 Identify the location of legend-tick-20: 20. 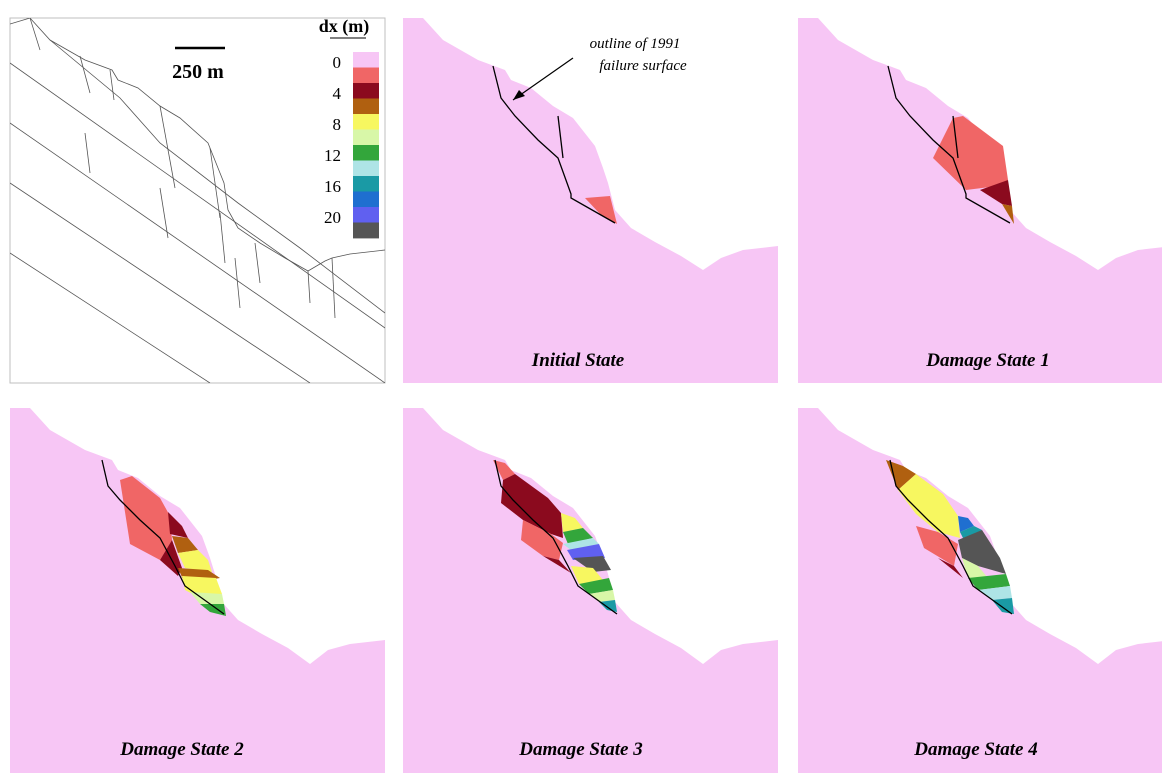
(332, 217).